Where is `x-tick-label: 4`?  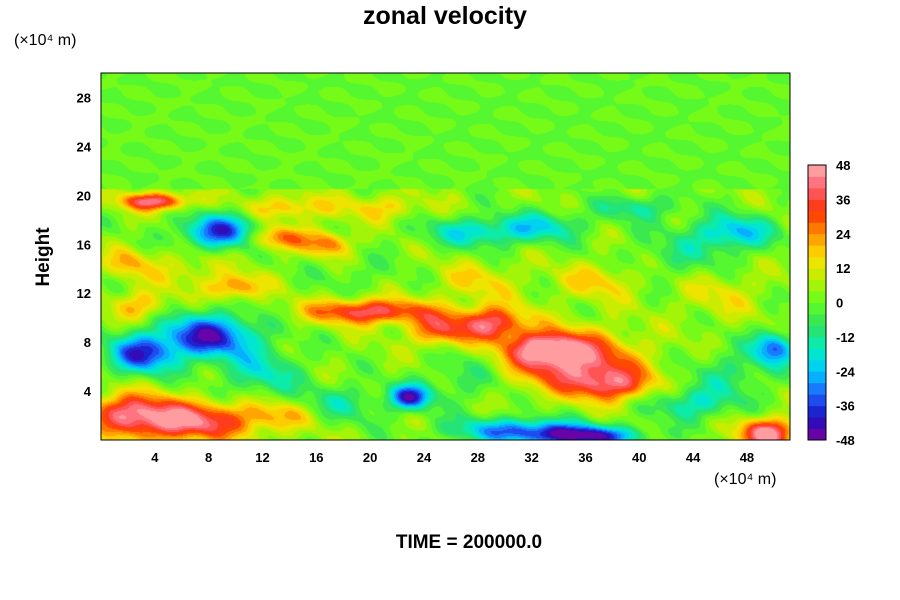 x-tick-label: 4 is located at coordinates (155, 457).